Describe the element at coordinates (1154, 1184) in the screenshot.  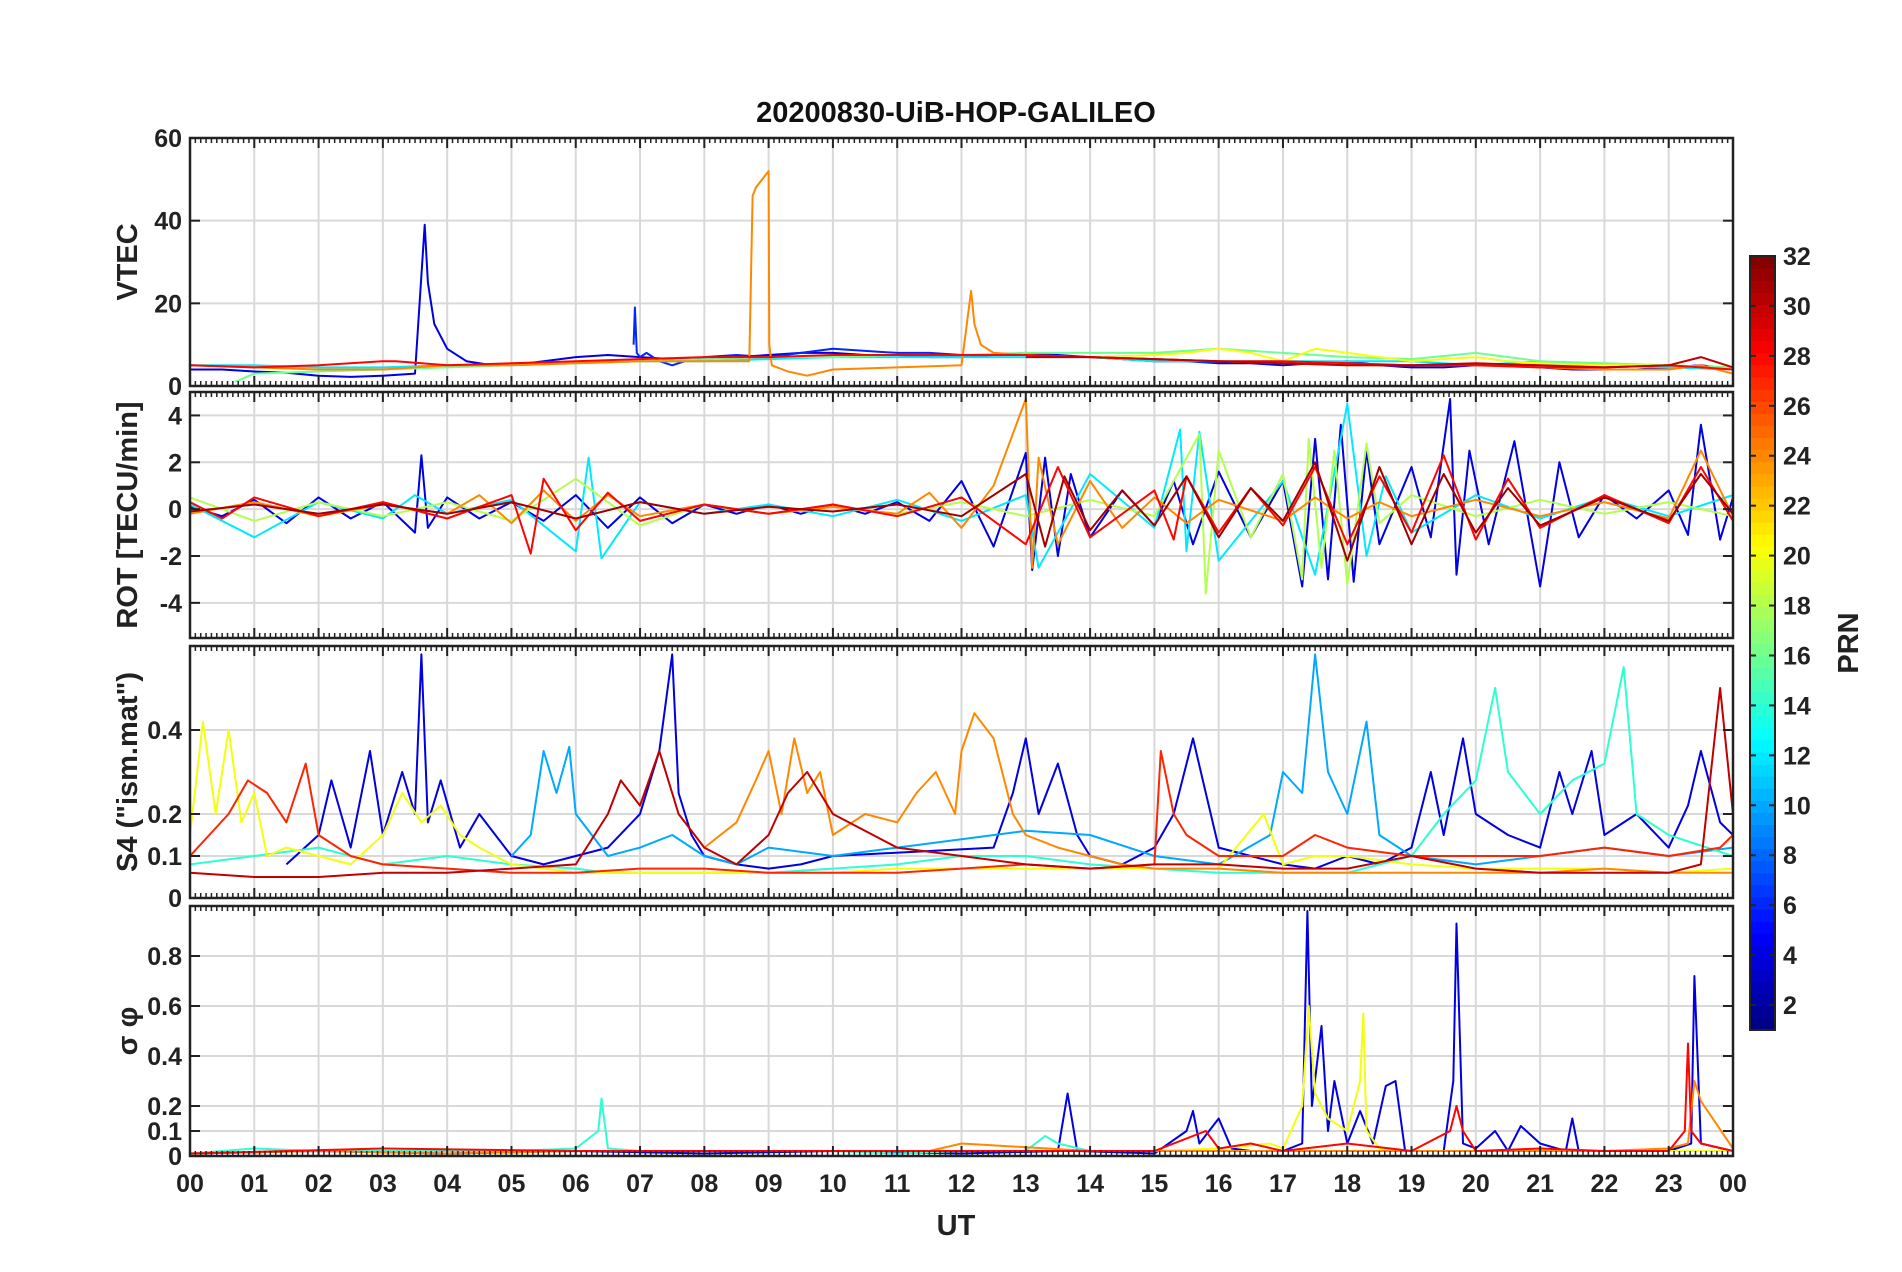
I see `x-tick-label: 15` at that location.